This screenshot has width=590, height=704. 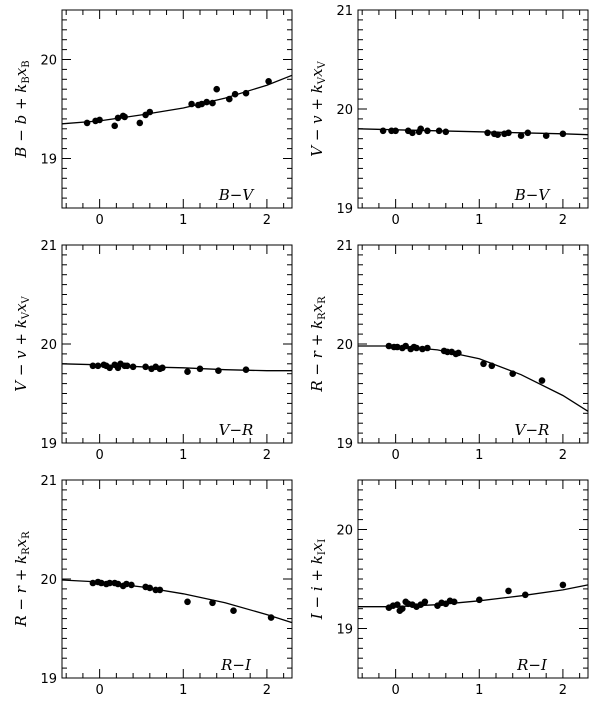 I want to click on y-axis-label: B − b + kBxB, so click(x=22, y=109).